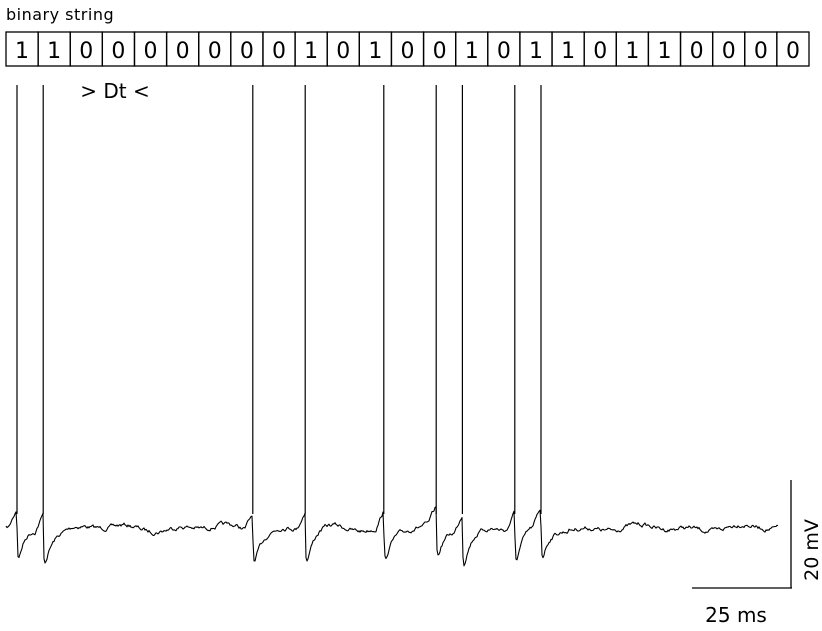  Describe the element at coordinates (60, 14) in the screenshot. I see `binary-string-caption: binary string` at that location.